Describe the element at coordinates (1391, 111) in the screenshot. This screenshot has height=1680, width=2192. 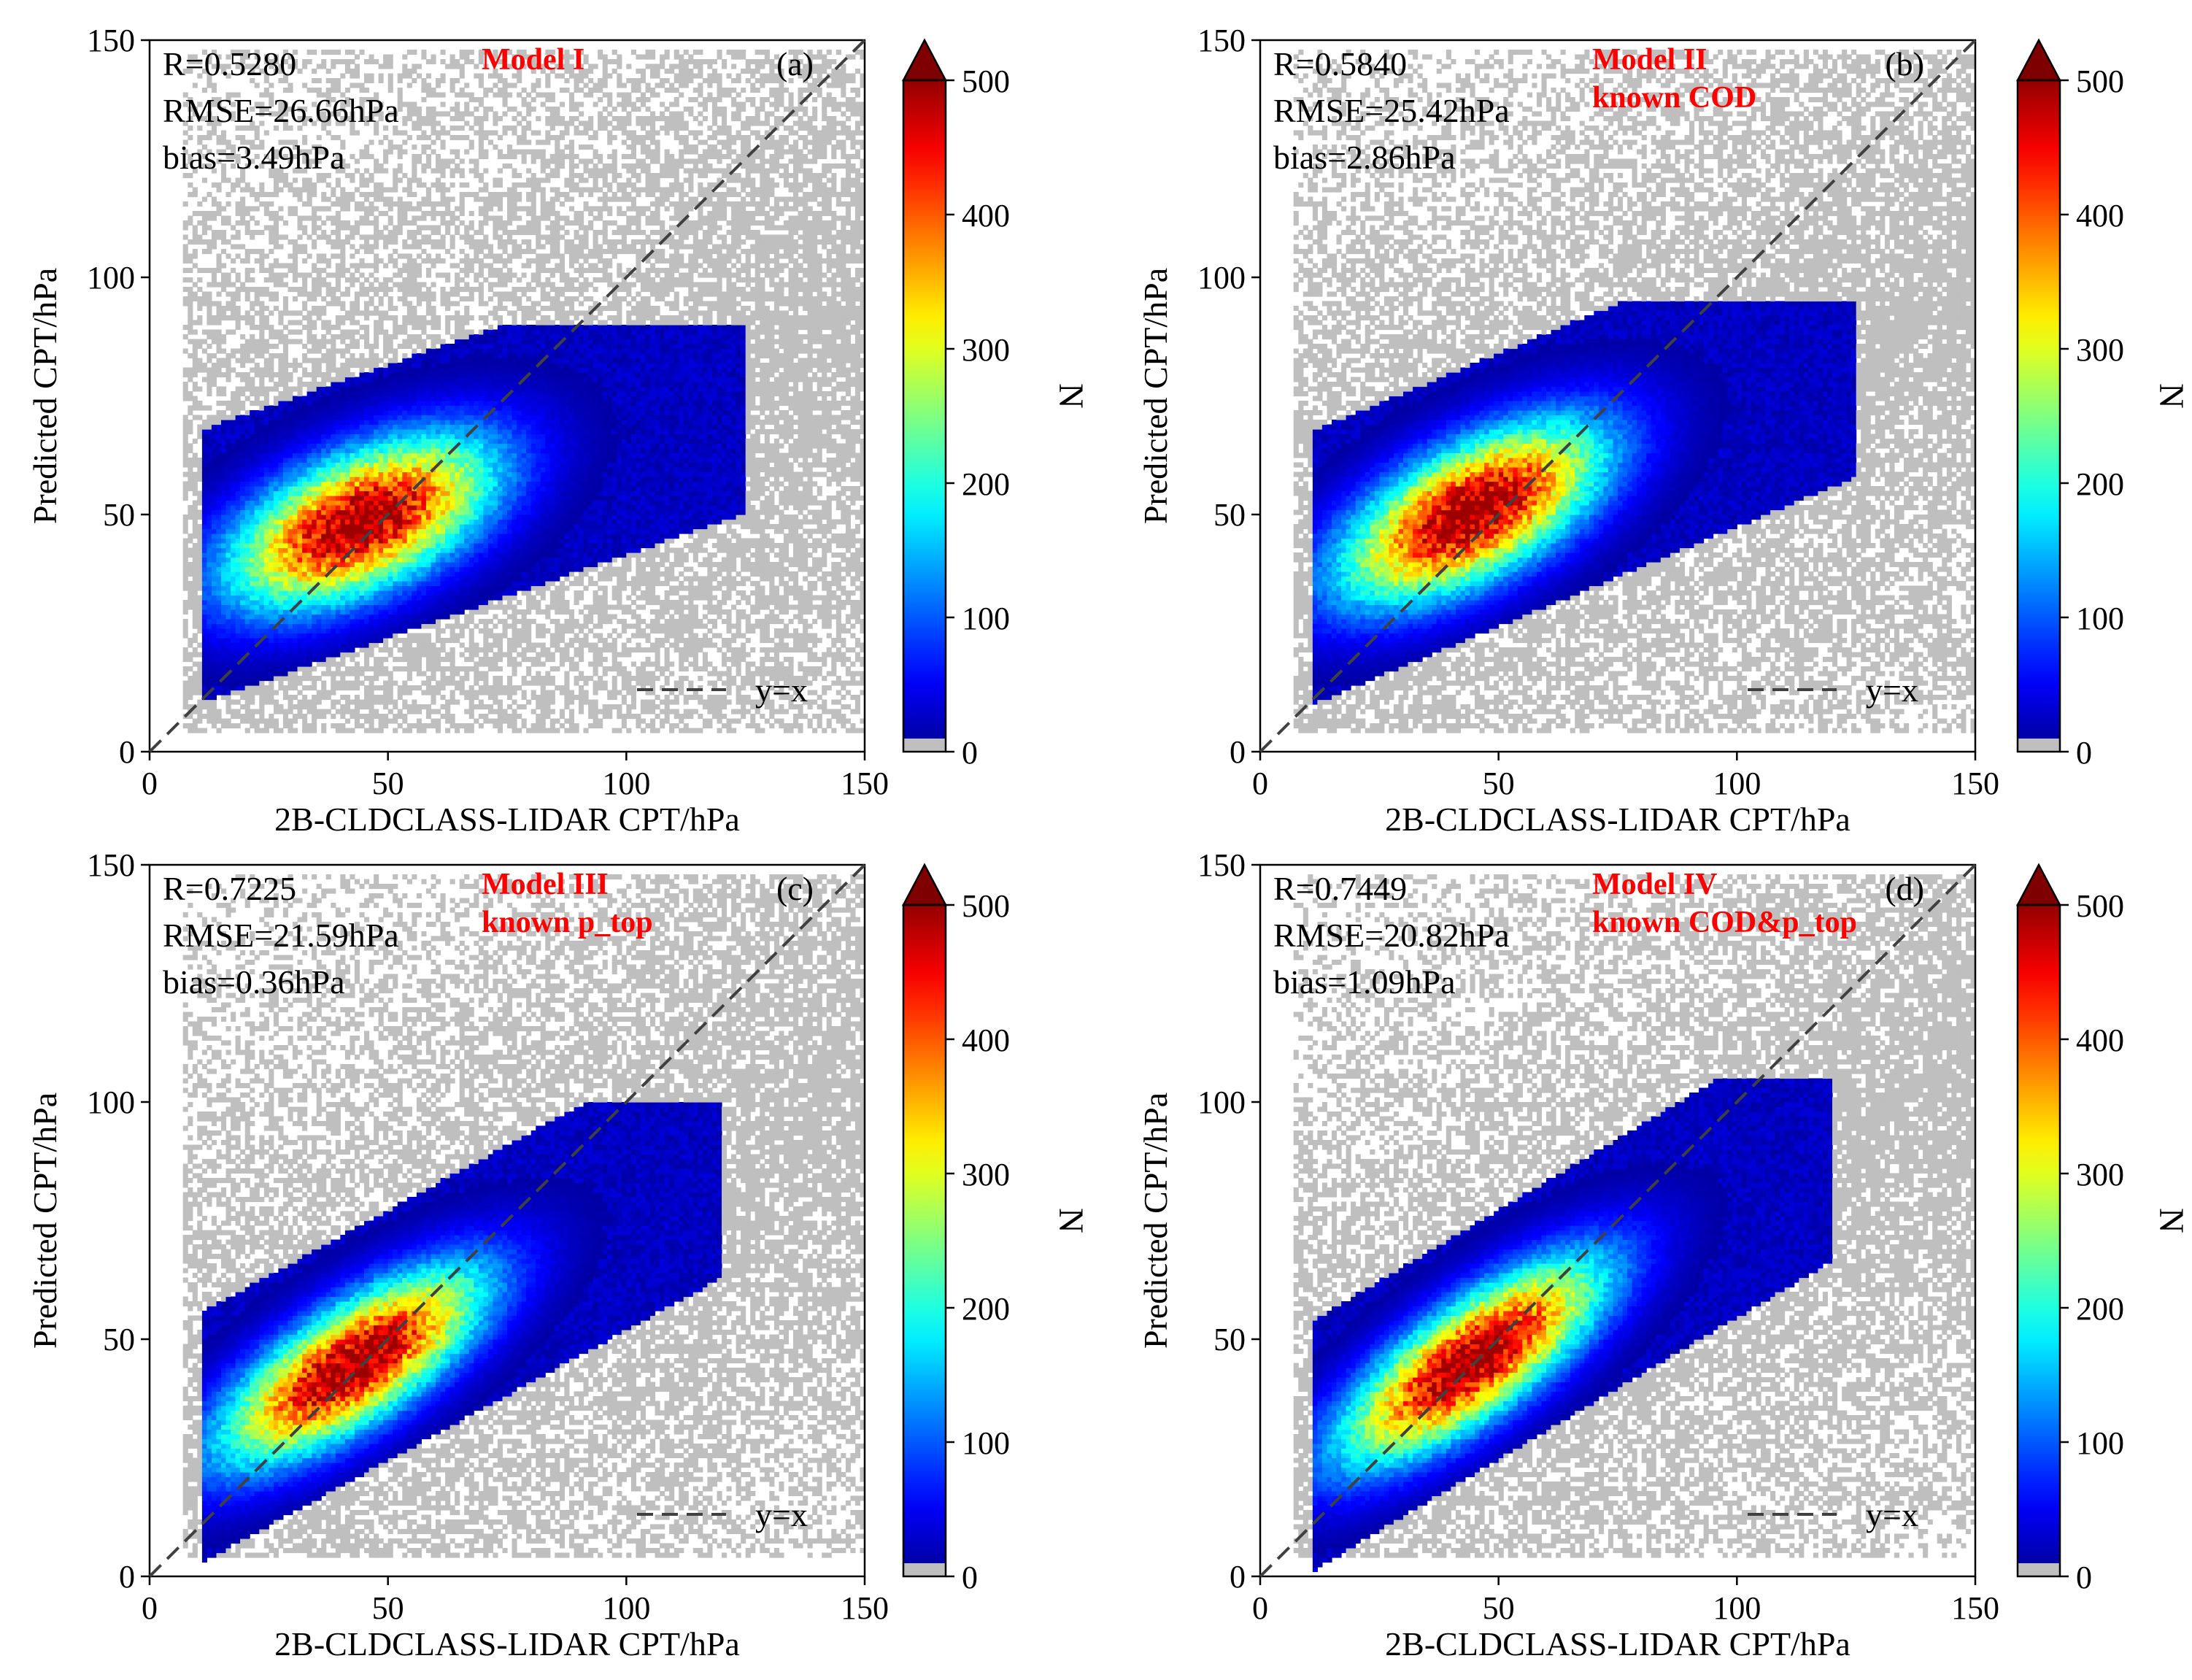
I see `stat-text: RMSE=25.42hPa` at that location.